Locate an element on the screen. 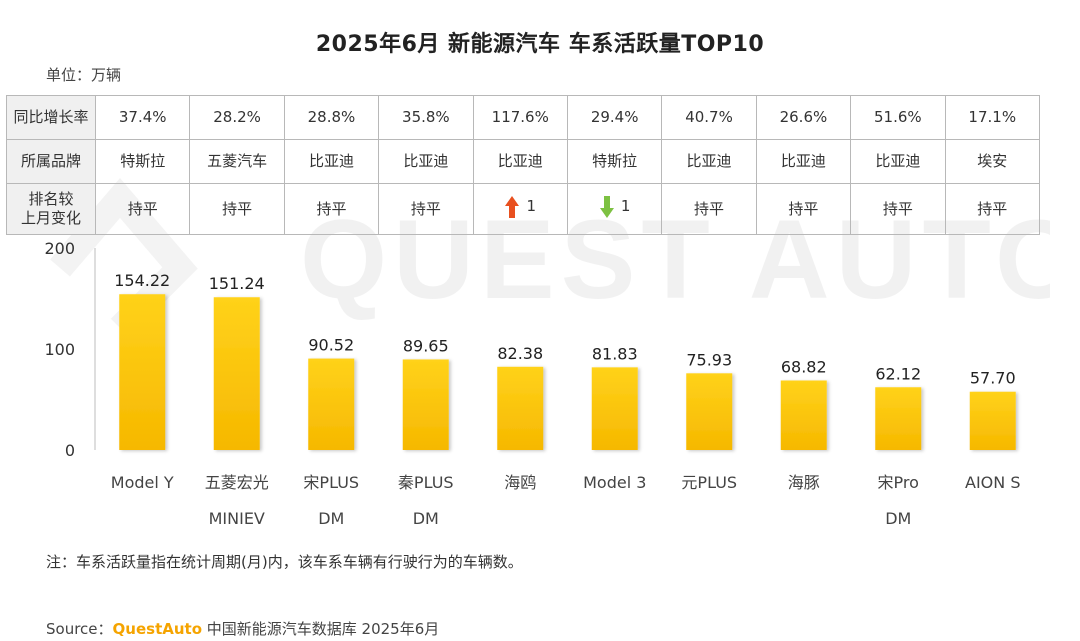 This screenshot has height=641, width=1080. row-header-brand: 所属品牌 is located at coordinates (51, 161).